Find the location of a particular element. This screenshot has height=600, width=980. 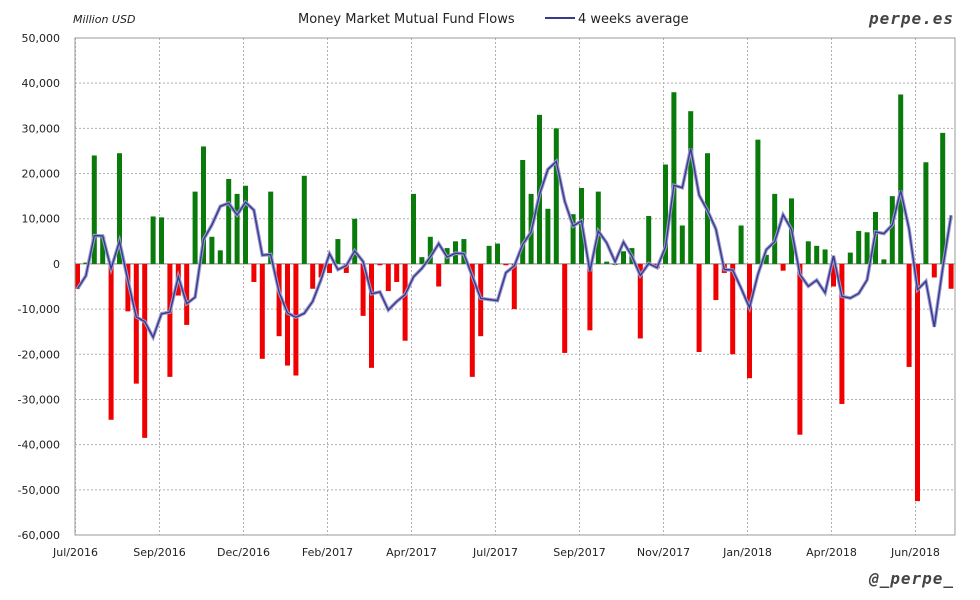

y-tick-label: 40,000 is located at coordinates (41, 83).